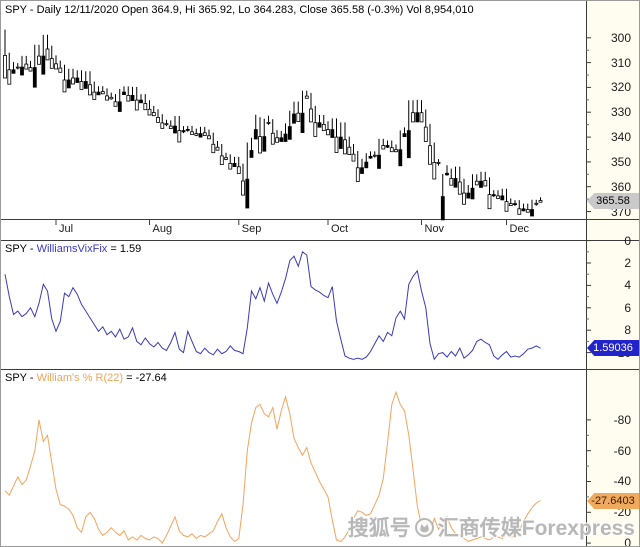 The image size is (640, 547). I want to click on y-axis-line, so click(586, 273).